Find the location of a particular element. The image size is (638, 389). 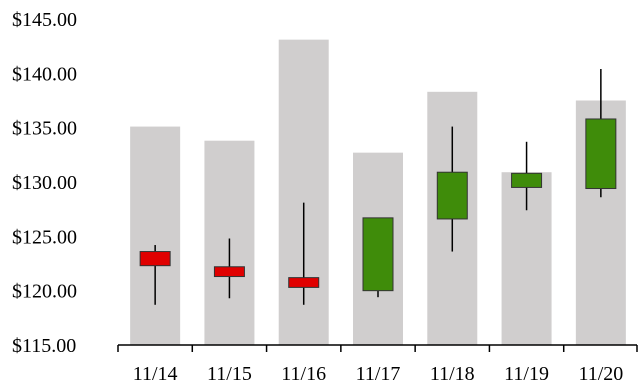

y-tick-label: $115.00 is located at coordinates (44, 346).